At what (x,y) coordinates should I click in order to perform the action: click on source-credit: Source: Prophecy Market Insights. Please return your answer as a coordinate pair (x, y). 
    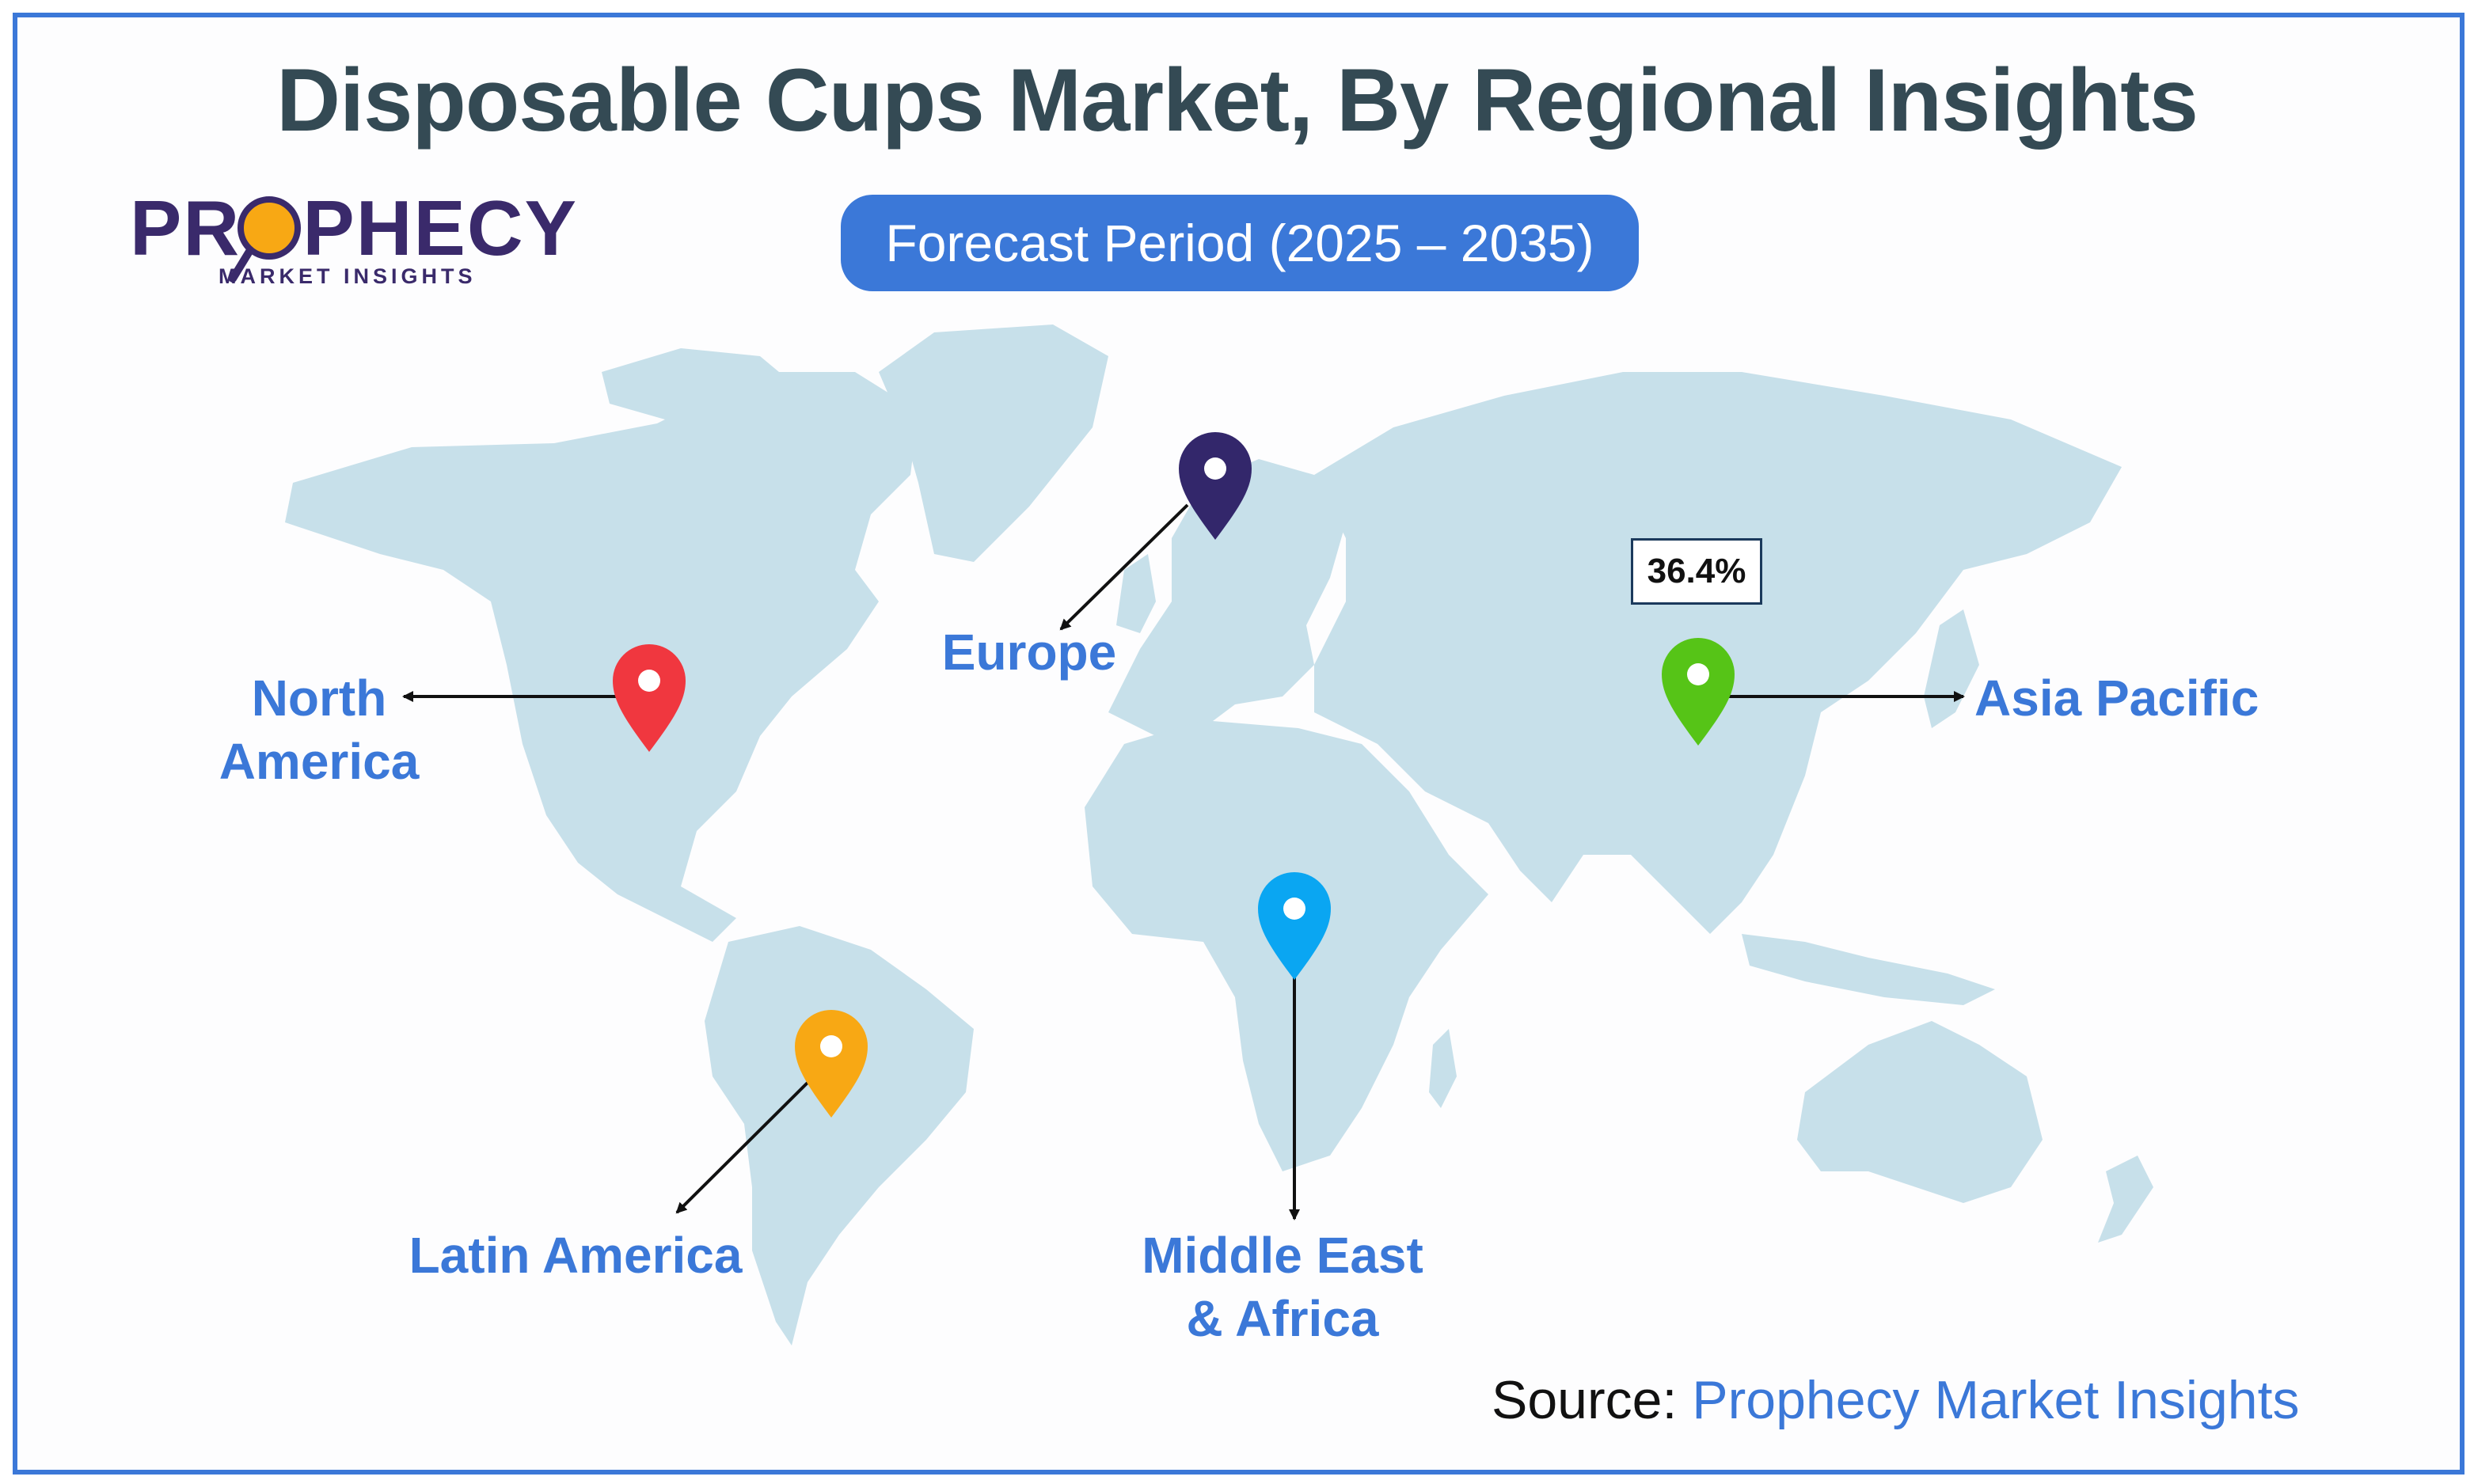
    Looking at the image, I should click on (1896, 1400).